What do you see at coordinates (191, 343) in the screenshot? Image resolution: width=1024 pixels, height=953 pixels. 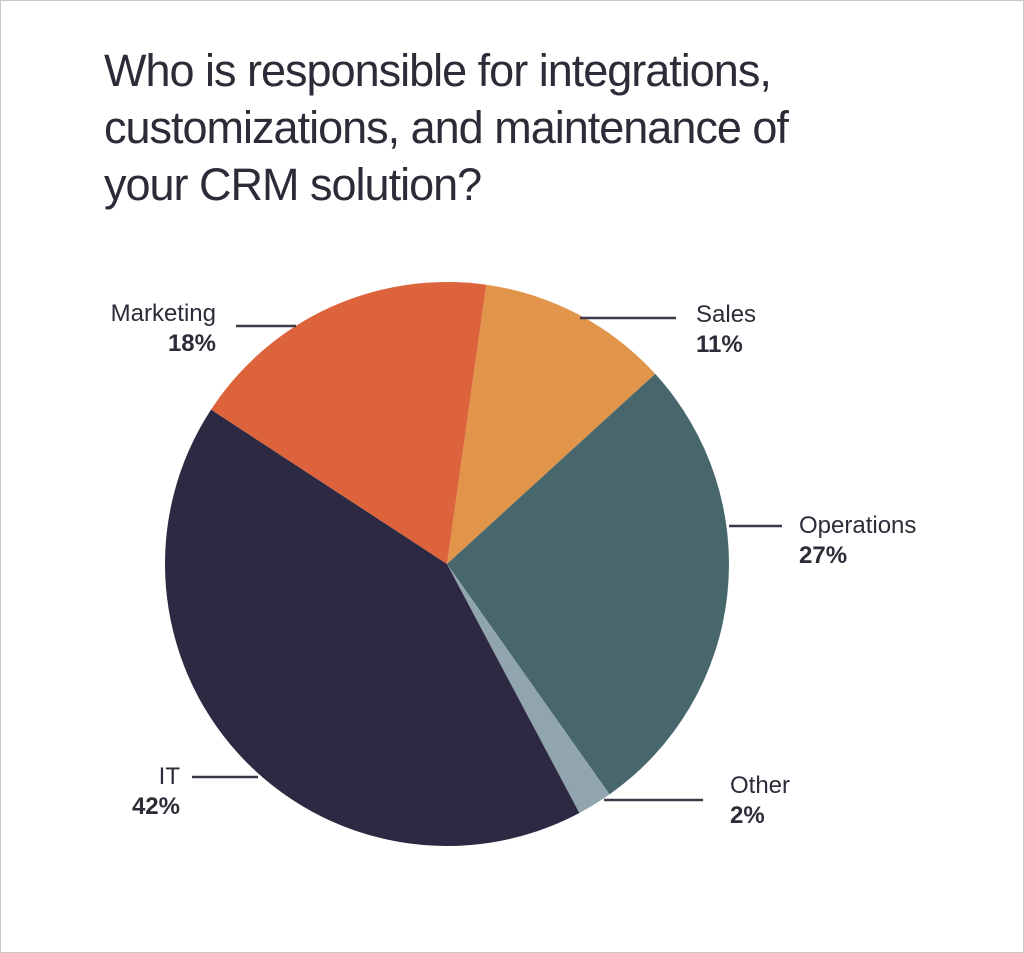 I see `label-marketing-pct: 18%` at bounding box center [191, 343].